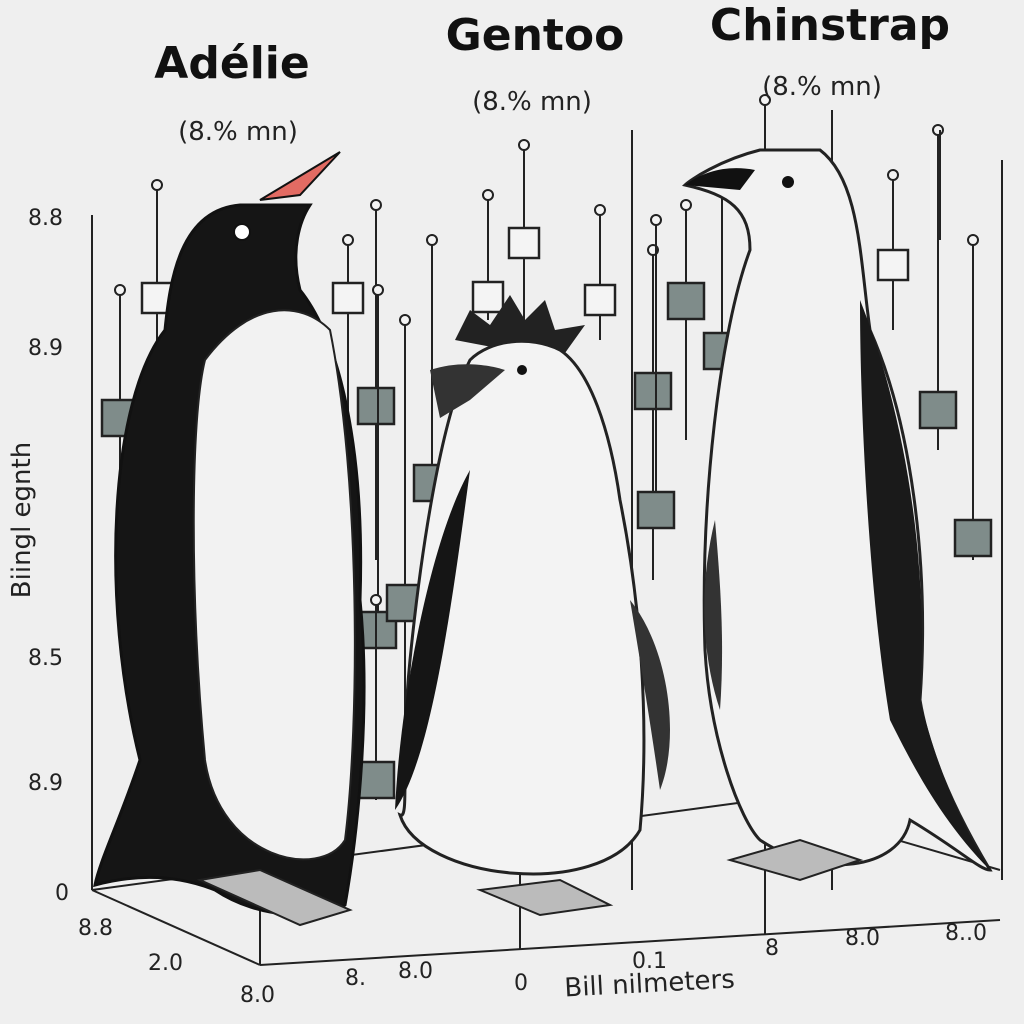 Image resolution: width=1024 pixels, height=1024 pixels. Describe the element at coordinates (95, 928) in the screenshot. I see `x-tick-label: 8.8` at that location.